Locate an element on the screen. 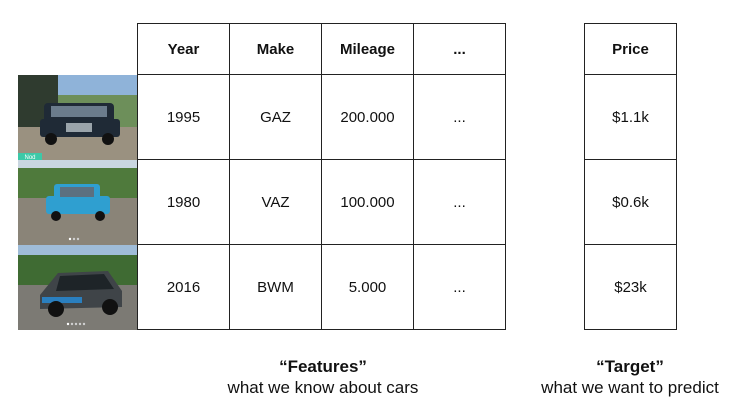  cell-price: $23k is located at coordinates (630, 287).